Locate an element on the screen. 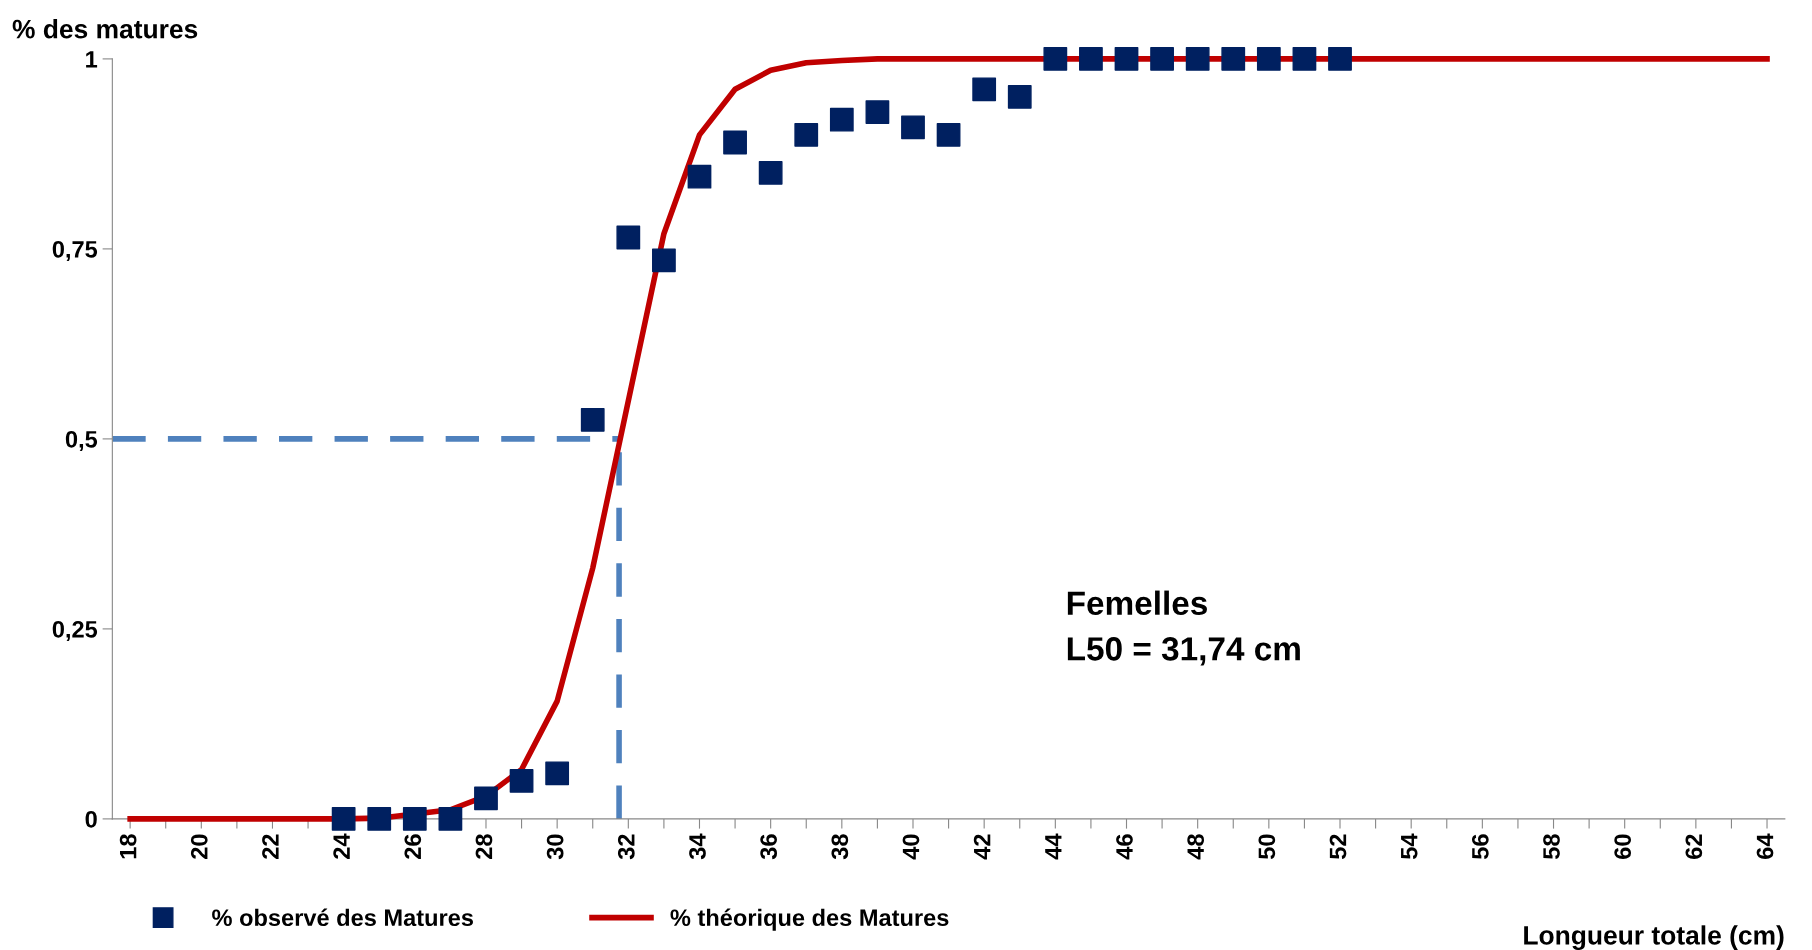 The height and width of the screenshot is (950, 1812). x-tick-label: 18 is located at coordinates (128, 846).